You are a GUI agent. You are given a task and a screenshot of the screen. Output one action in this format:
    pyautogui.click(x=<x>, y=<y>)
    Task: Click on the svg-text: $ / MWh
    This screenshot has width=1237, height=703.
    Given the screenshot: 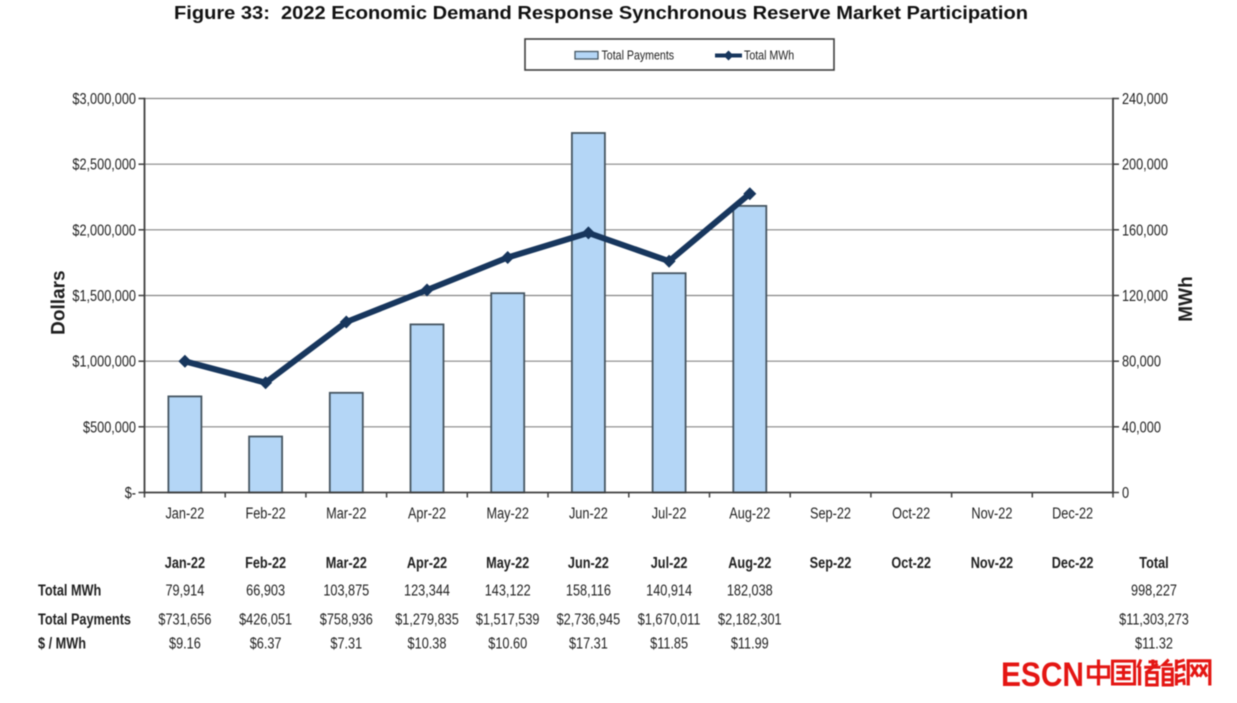 What is the action you would take?
    pyautogui.click(x=62, y=644)
    